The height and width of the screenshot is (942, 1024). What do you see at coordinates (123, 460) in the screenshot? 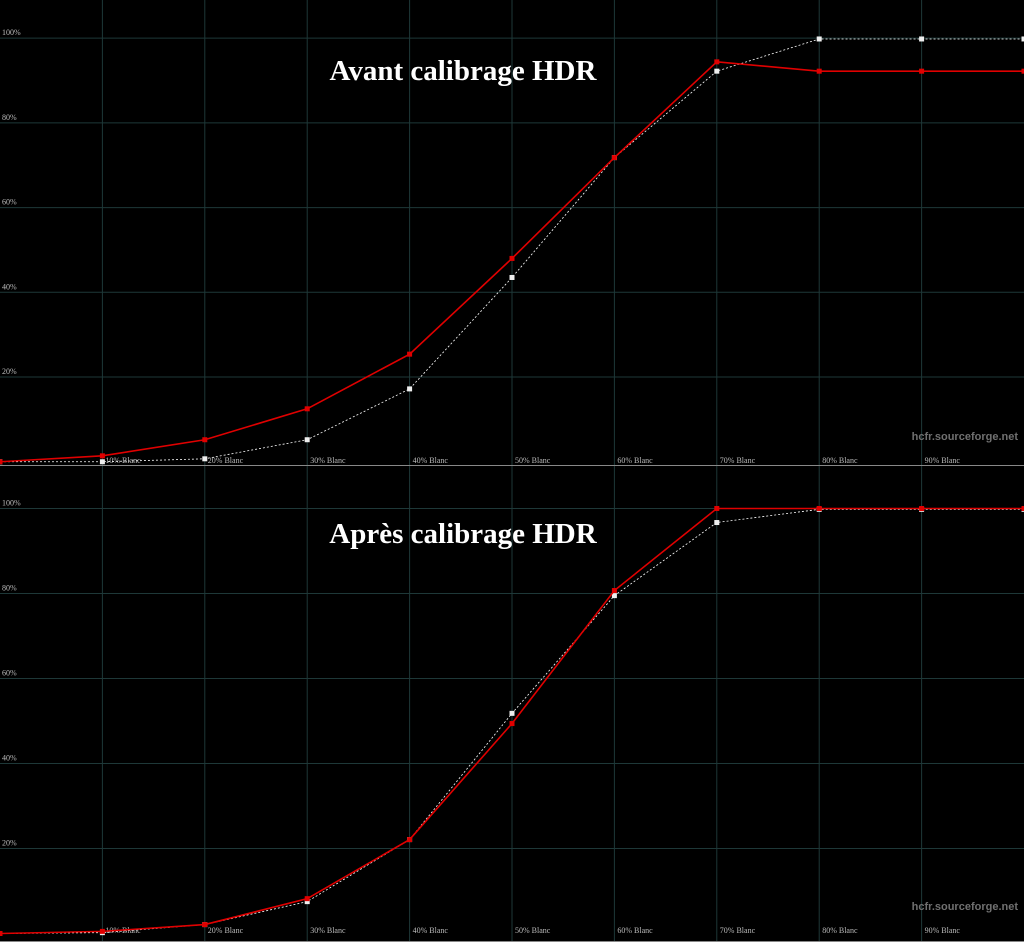
I see `x-tick-label: 10% Blanc` at bounding box center [123, 460].